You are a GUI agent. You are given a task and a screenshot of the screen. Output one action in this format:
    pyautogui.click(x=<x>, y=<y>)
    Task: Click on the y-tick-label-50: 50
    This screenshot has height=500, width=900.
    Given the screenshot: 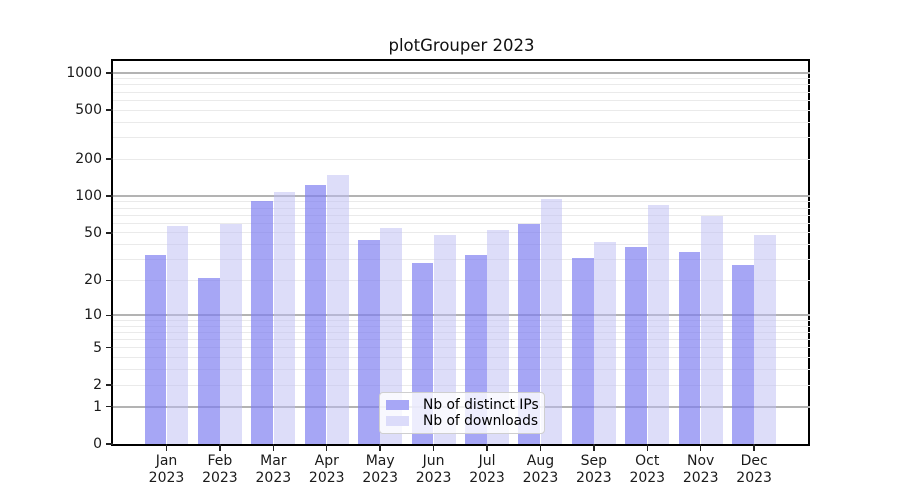 What is the action you would take?
    pyautogui.click(x=93, y=232)
    